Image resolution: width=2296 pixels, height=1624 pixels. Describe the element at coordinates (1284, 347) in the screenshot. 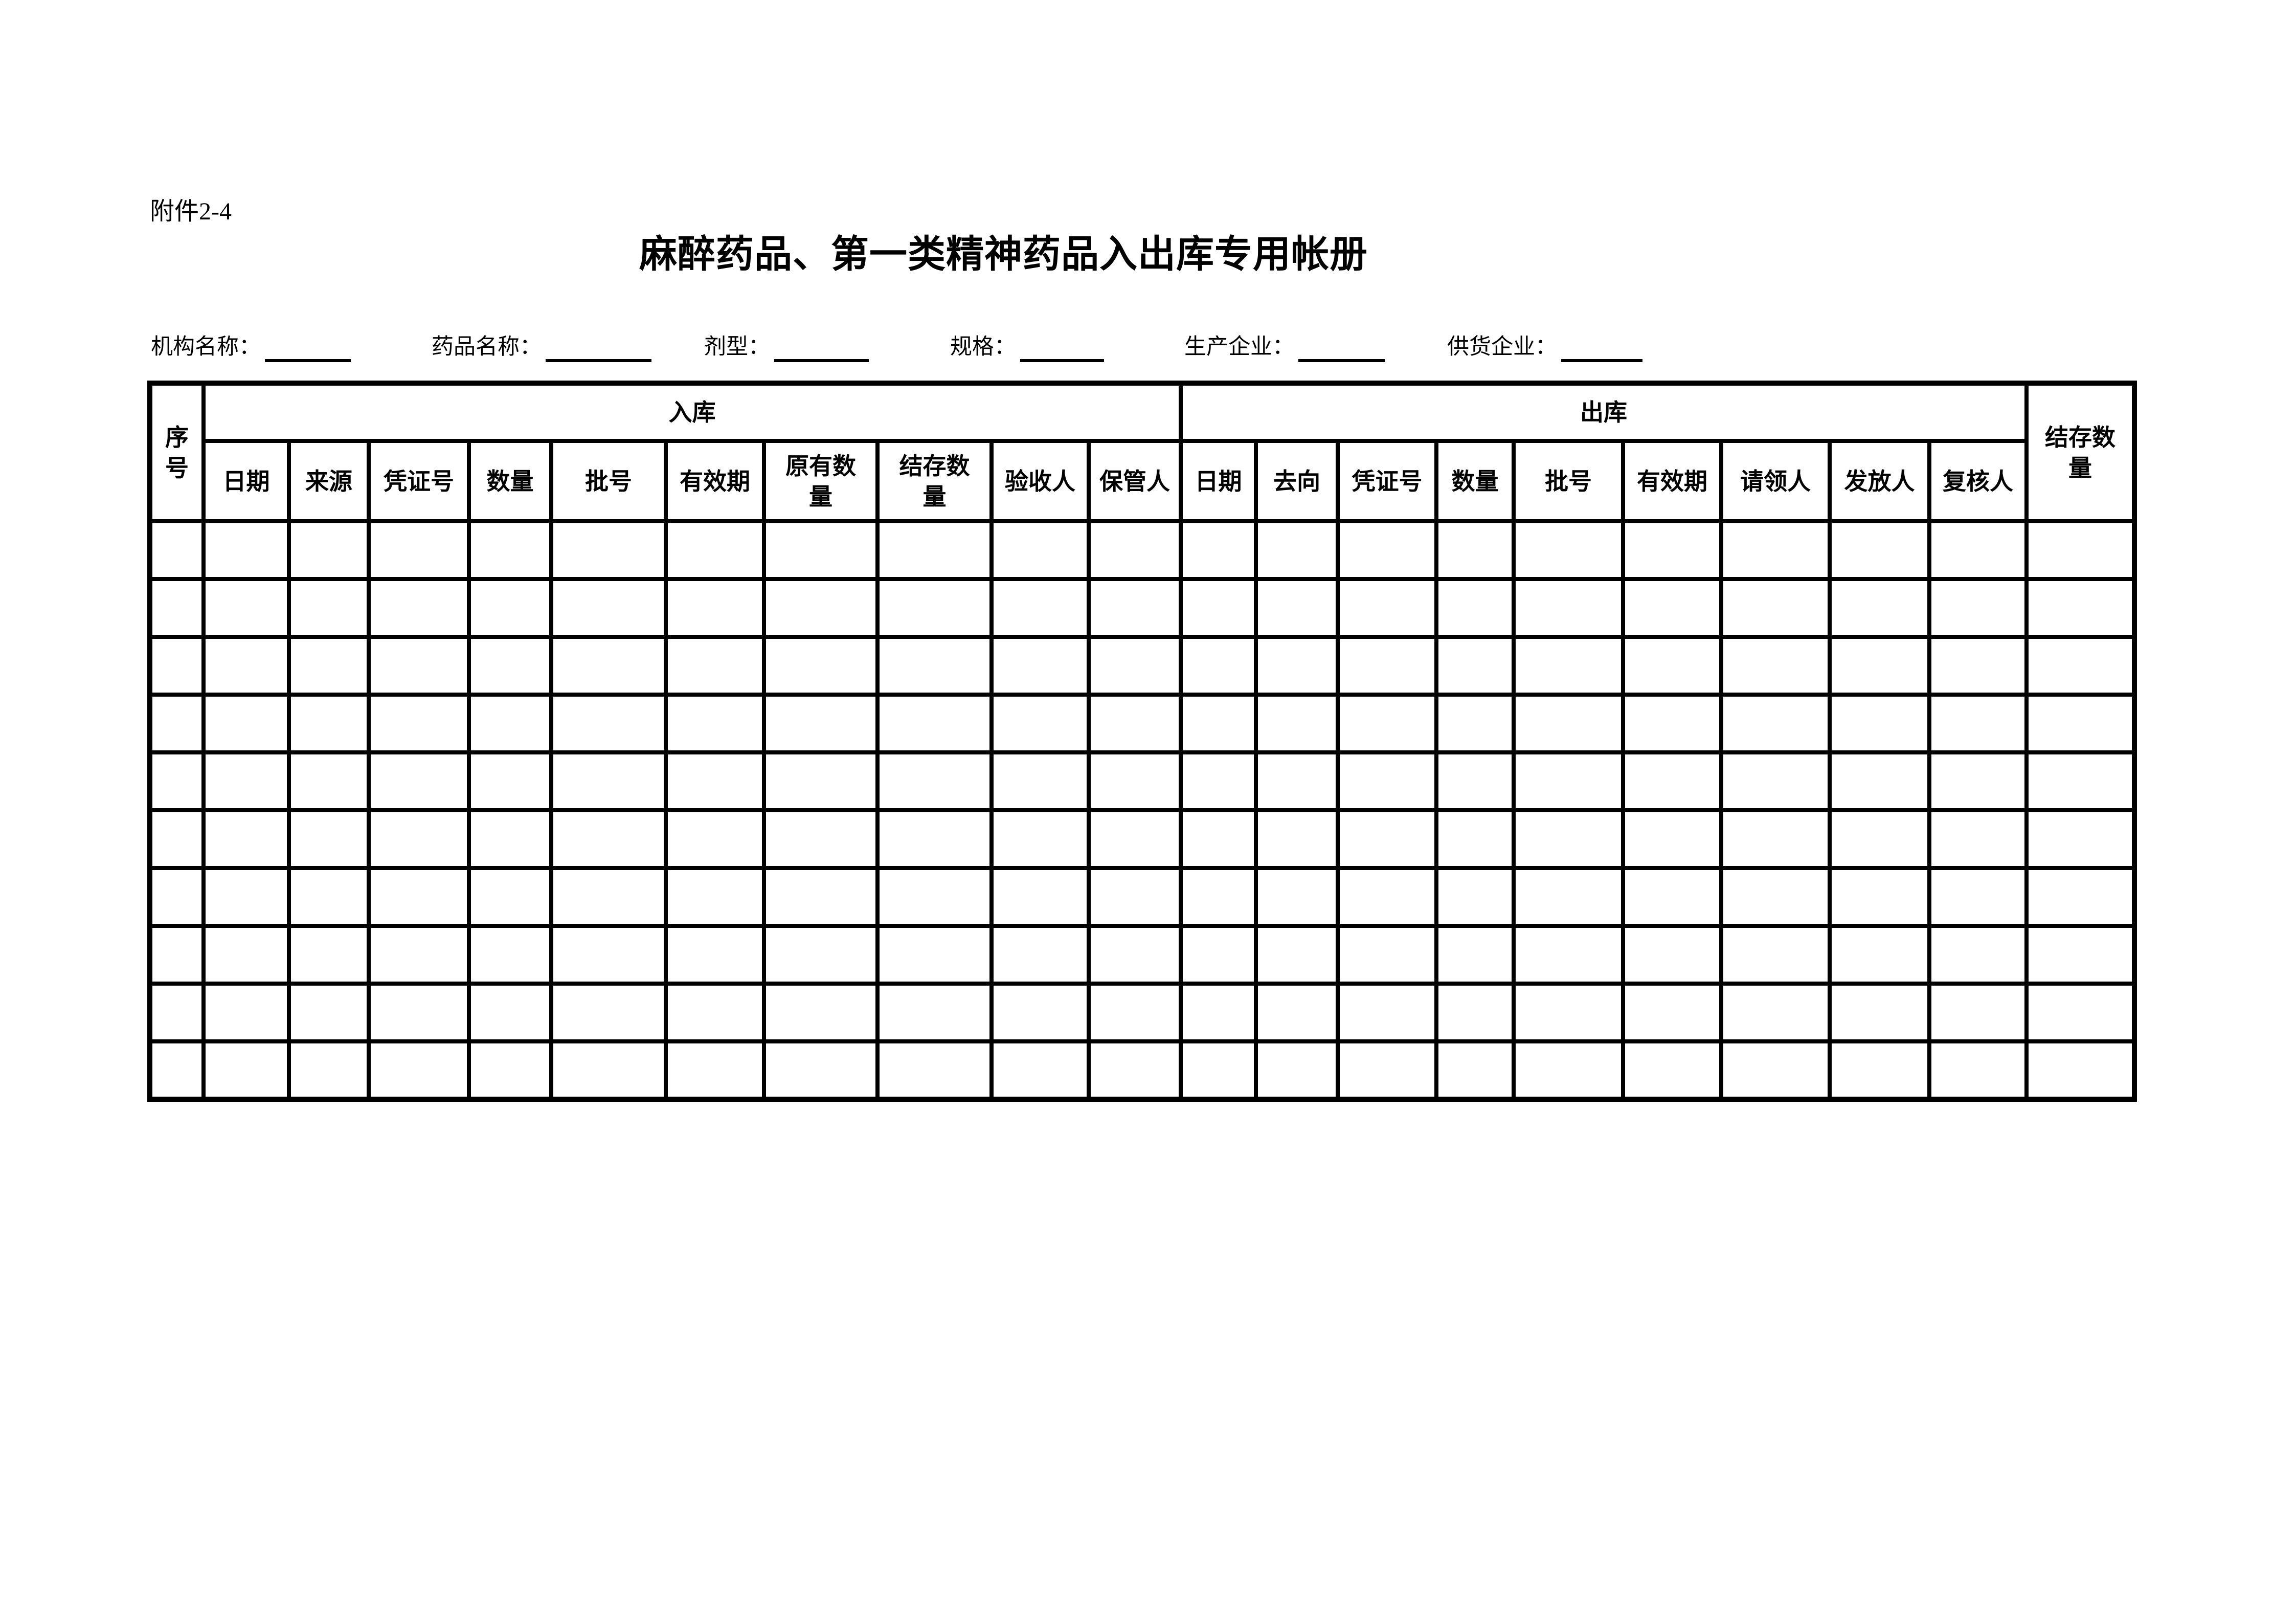

I see `field-manufacturer: 生产企业：` at that location.